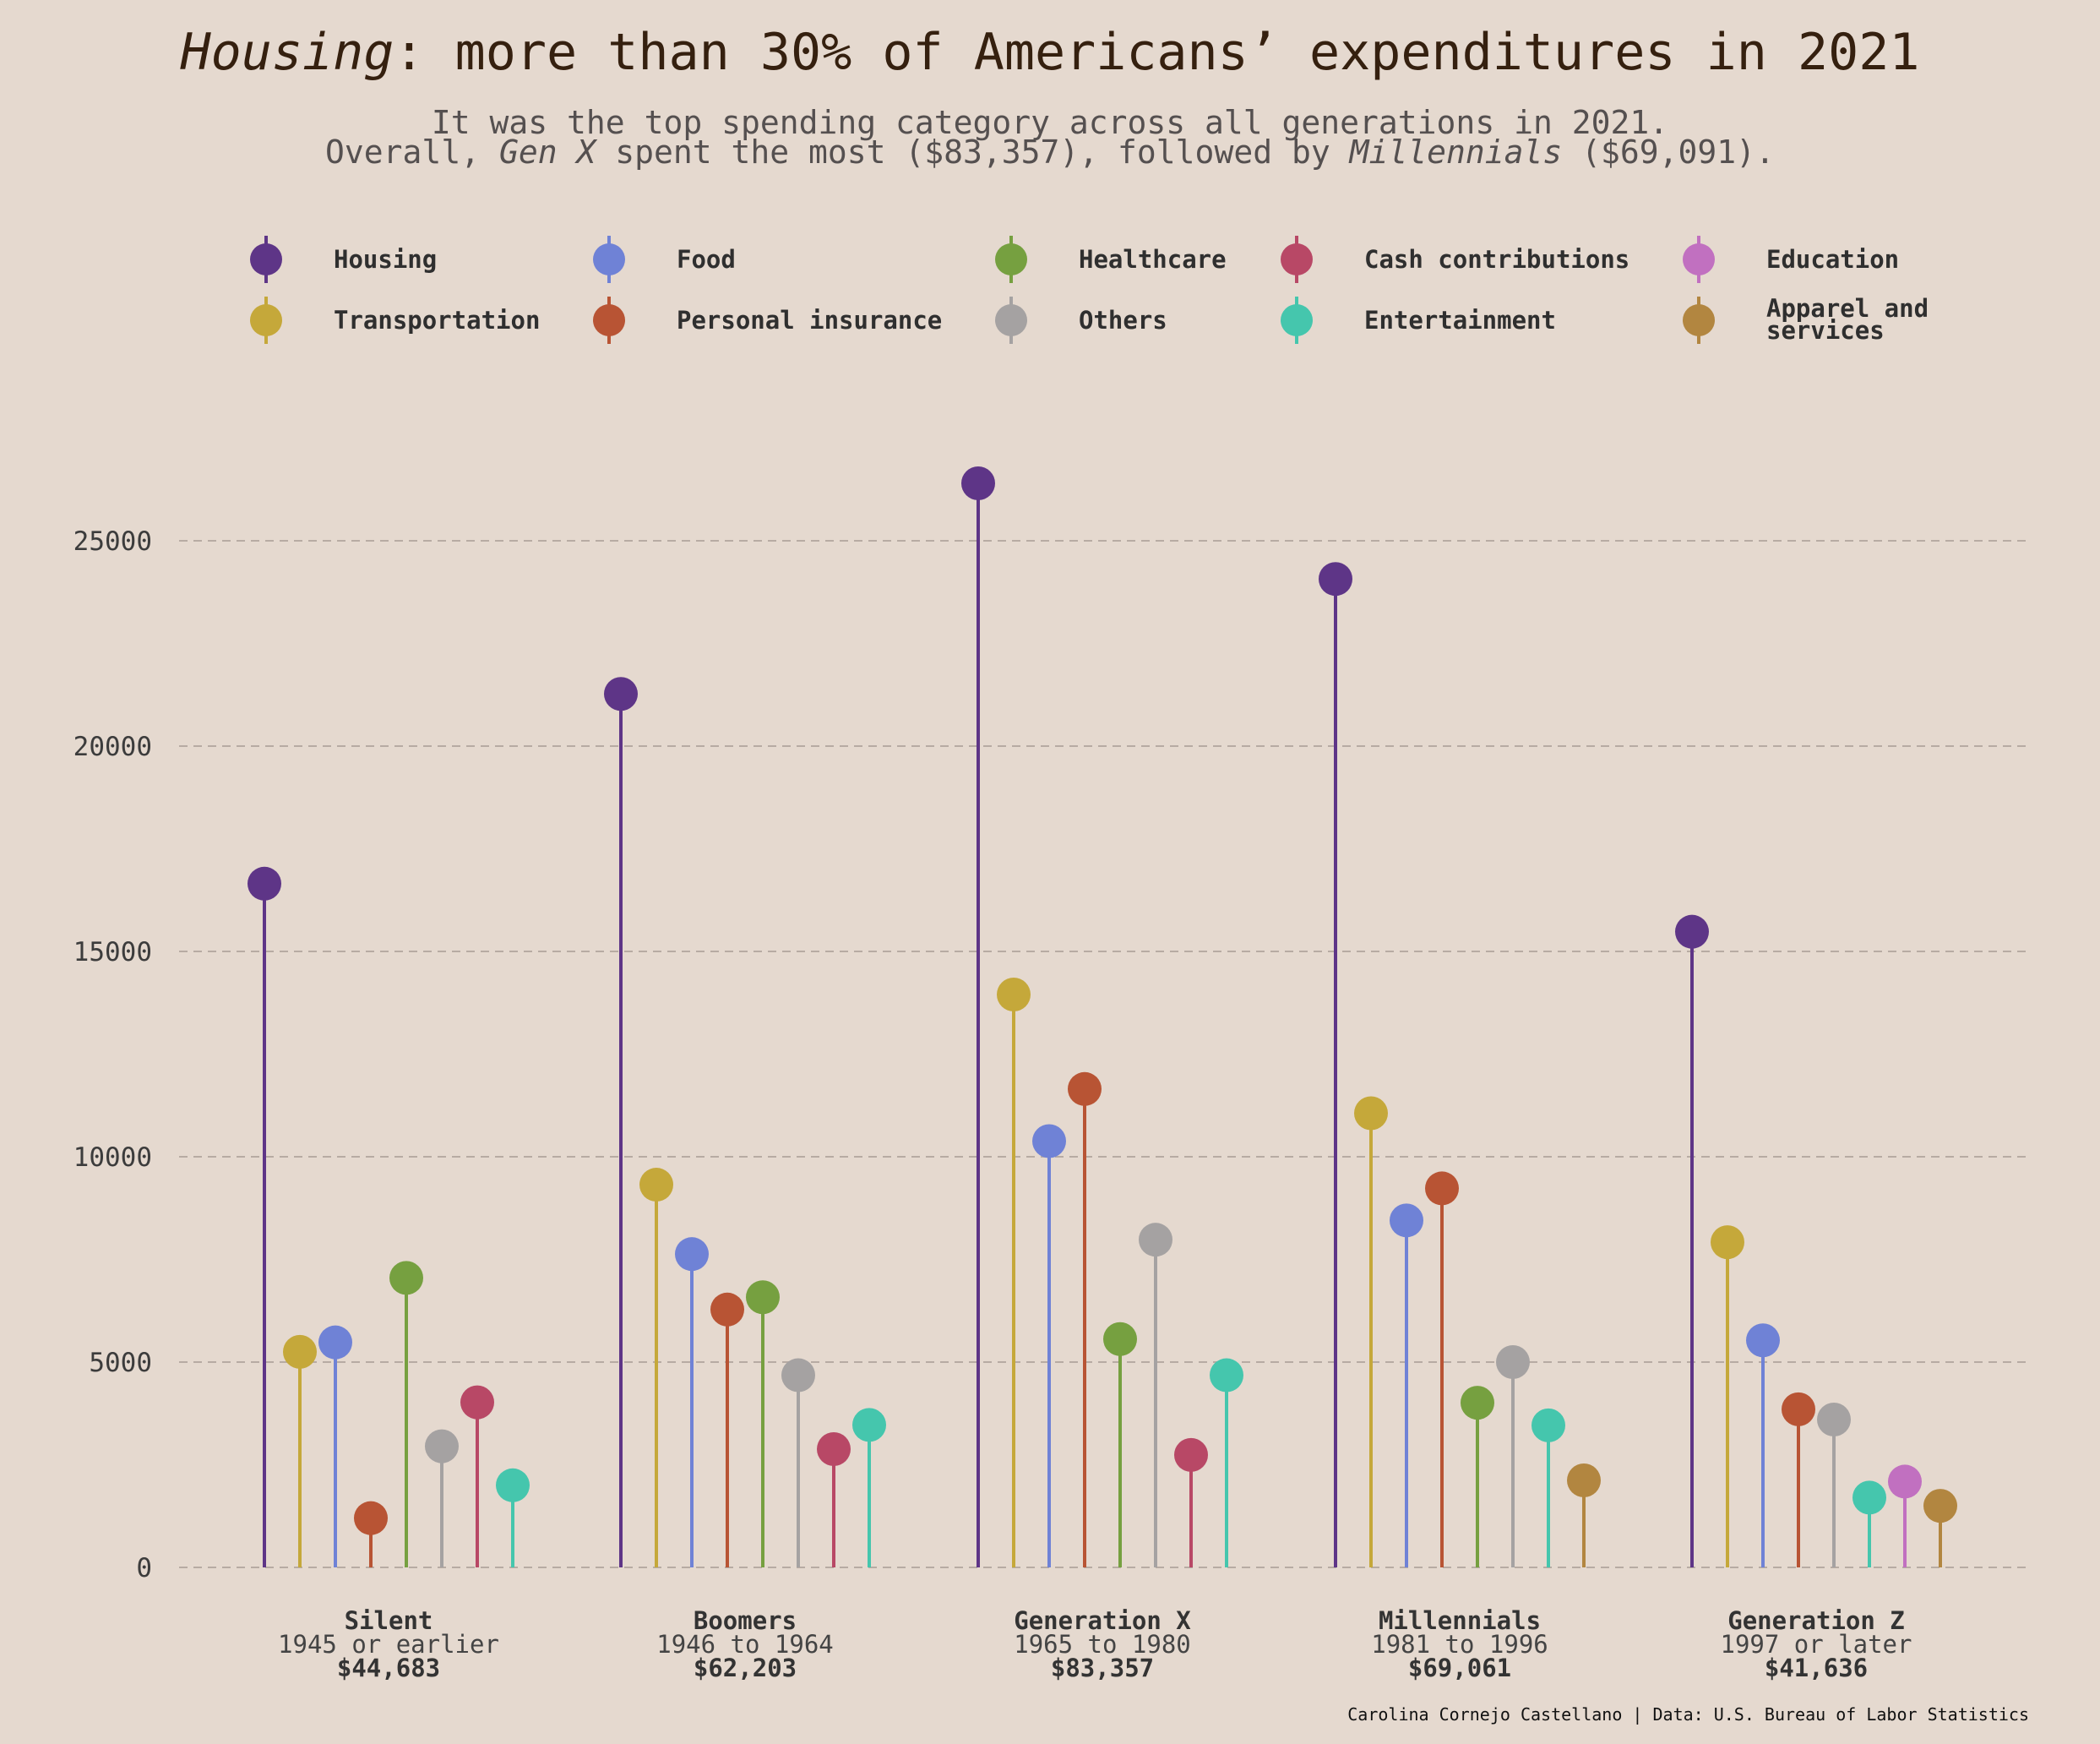  Describe the element at coordinates (113, 747) in the screenshot. I see `y-tick-label: 20000` at that location.